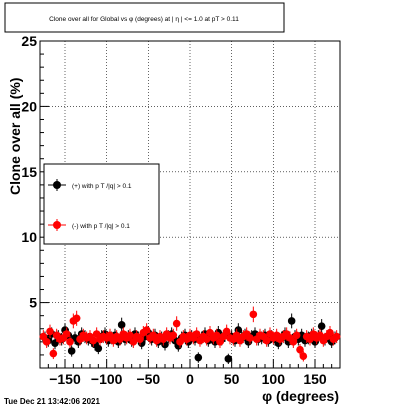  Describe the element at coordinates (232, 379) in the screenshot. I see `x-tick-label: 50` at that location.